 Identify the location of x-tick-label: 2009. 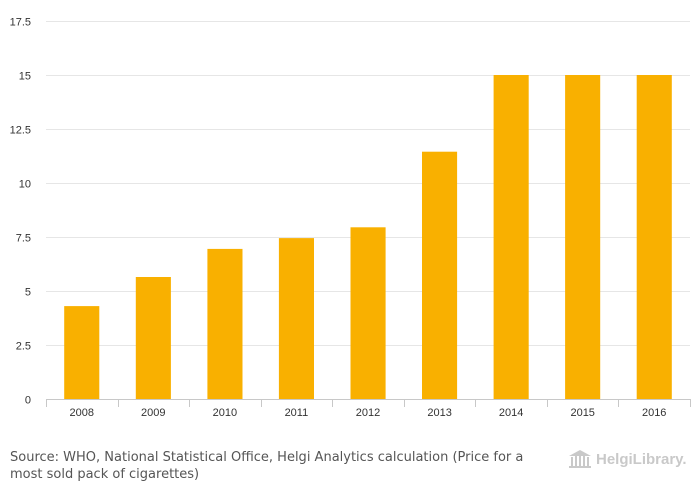
(153, 413).